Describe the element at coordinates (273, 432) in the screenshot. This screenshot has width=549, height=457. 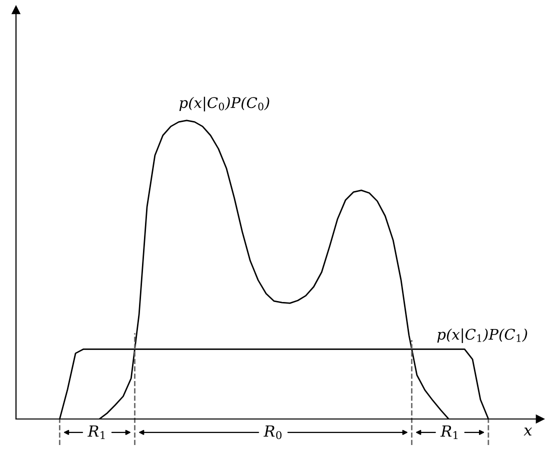
I see `text: R$_{0}$` at that location.